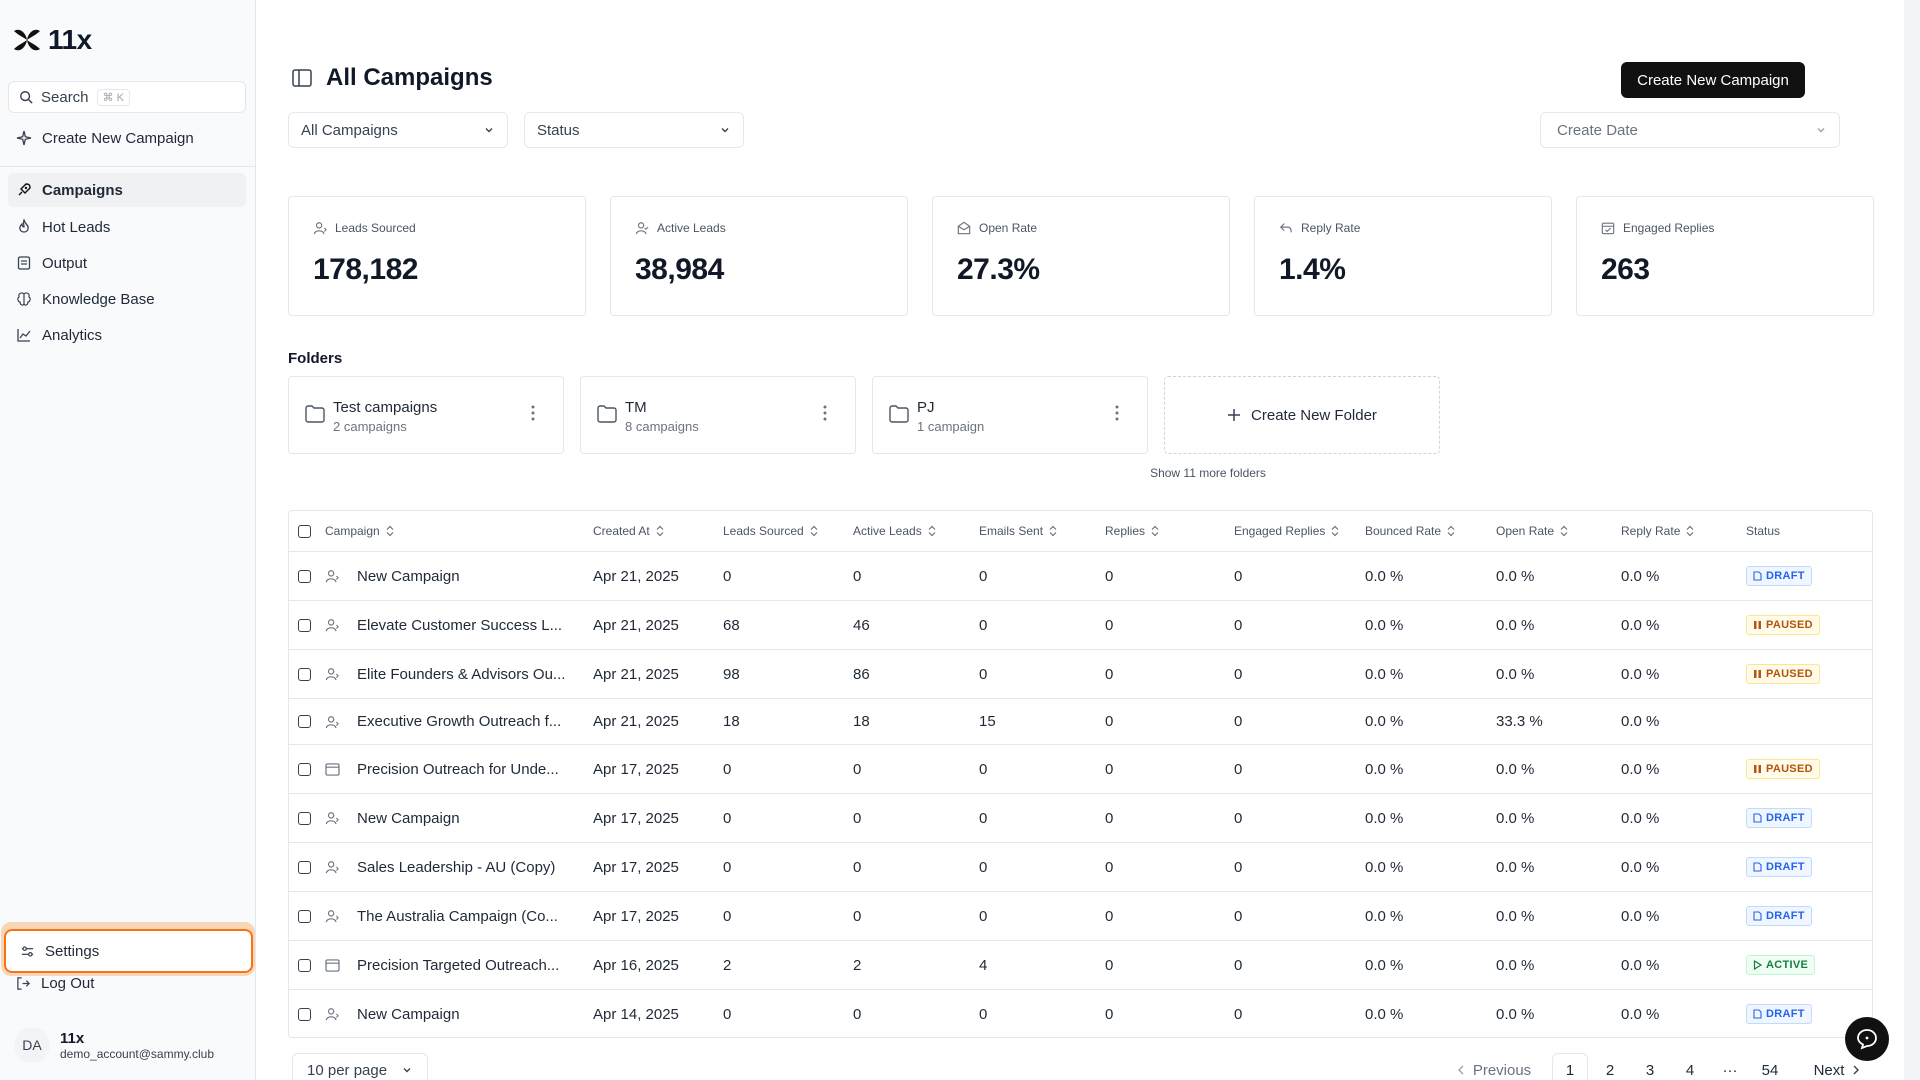 This screenshot has height=1080, width=1920. I want to click on column-header: Bounced Rate, so click(1410, 531).